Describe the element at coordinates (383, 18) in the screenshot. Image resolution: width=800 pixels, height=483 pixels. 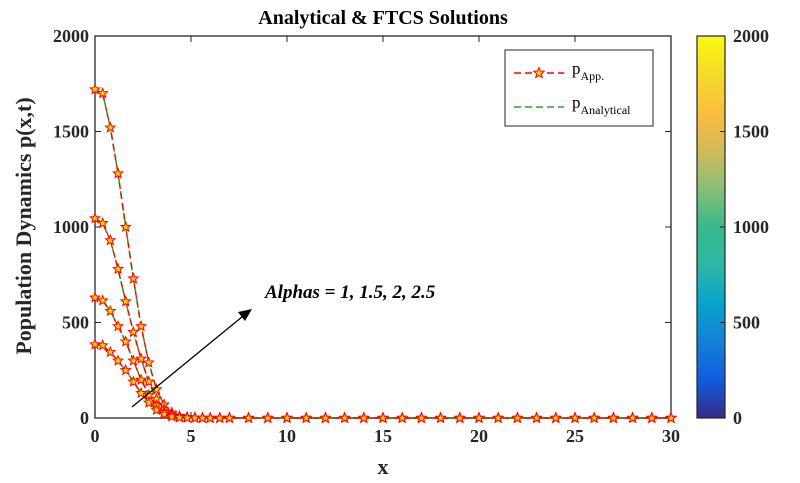
I see `chart-title: Analytical & FTCS Solutions` at that location.